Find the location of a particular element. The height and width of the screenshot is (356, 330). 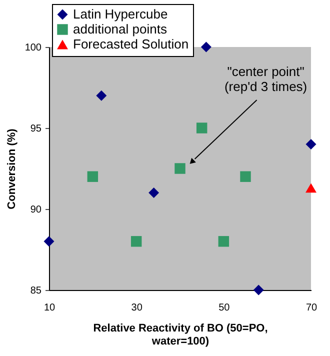

legend-label: Latin Hypercube is located at coordinates (120, 14).